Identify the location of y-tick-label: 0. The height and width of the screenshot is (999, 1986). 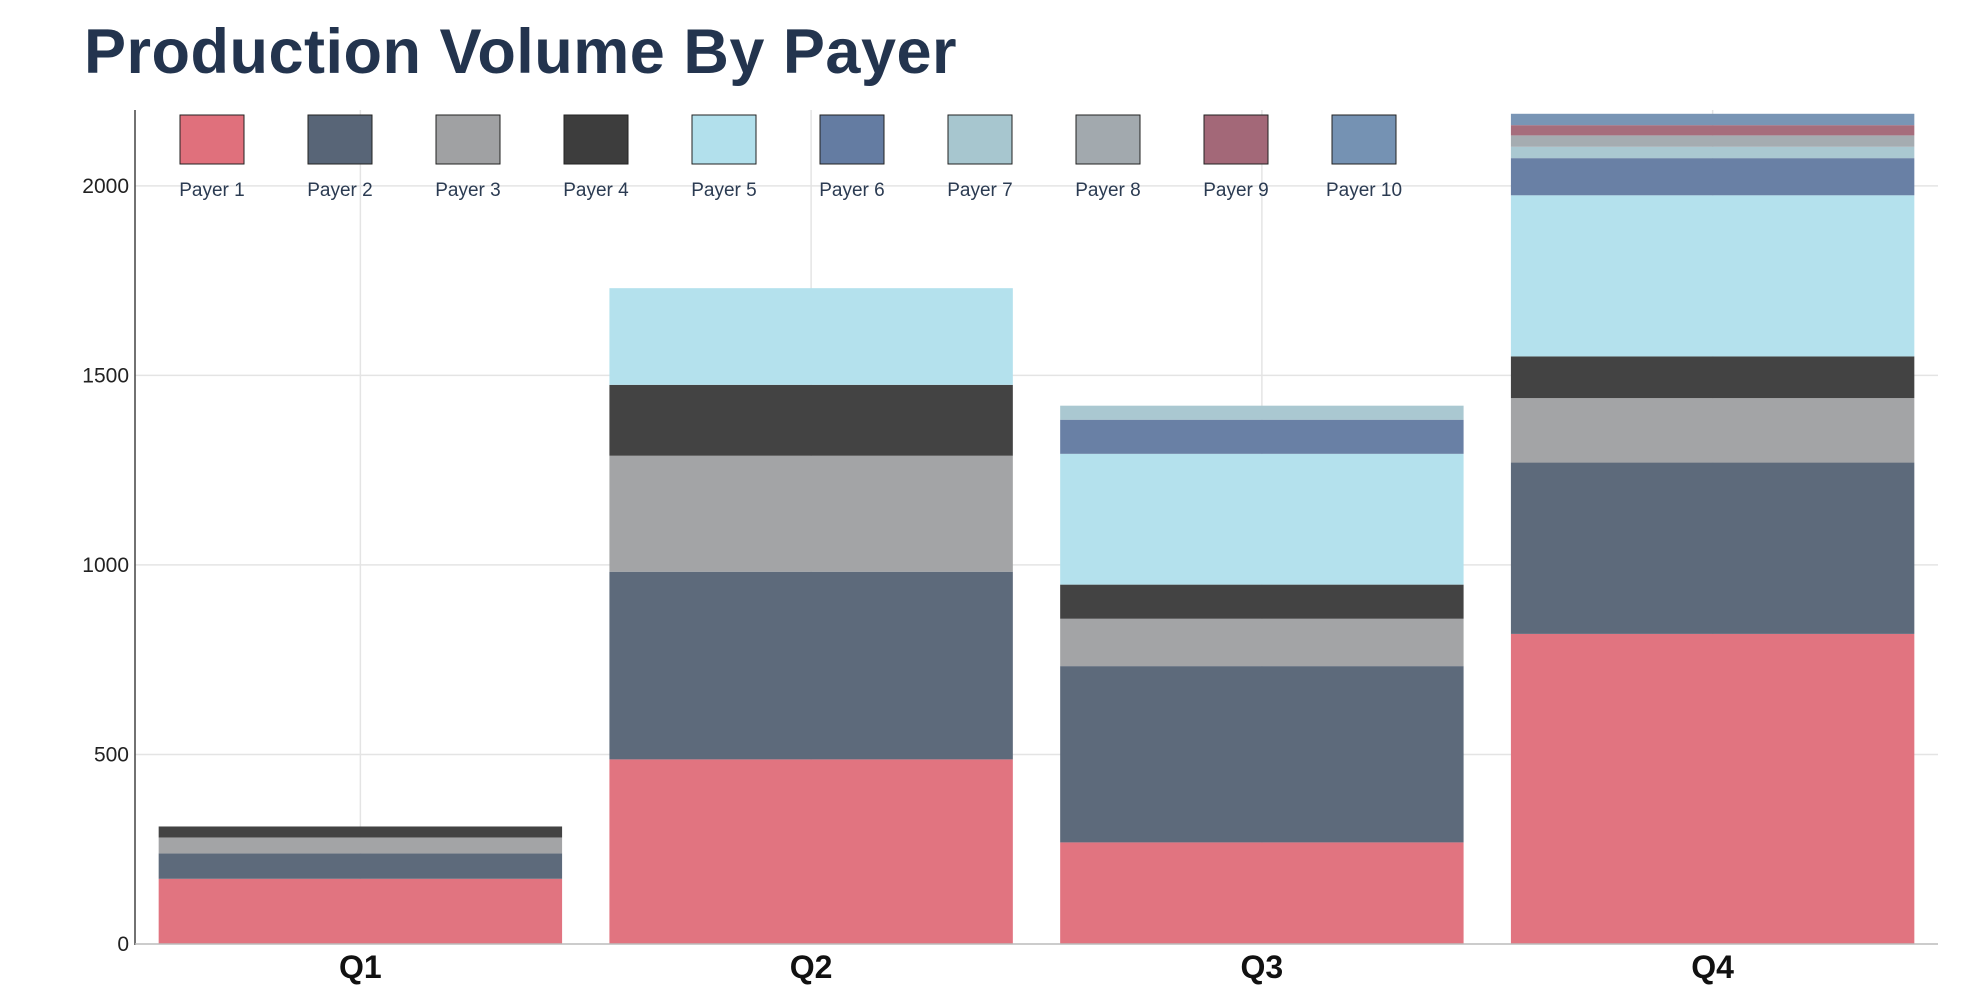
(123, 944).